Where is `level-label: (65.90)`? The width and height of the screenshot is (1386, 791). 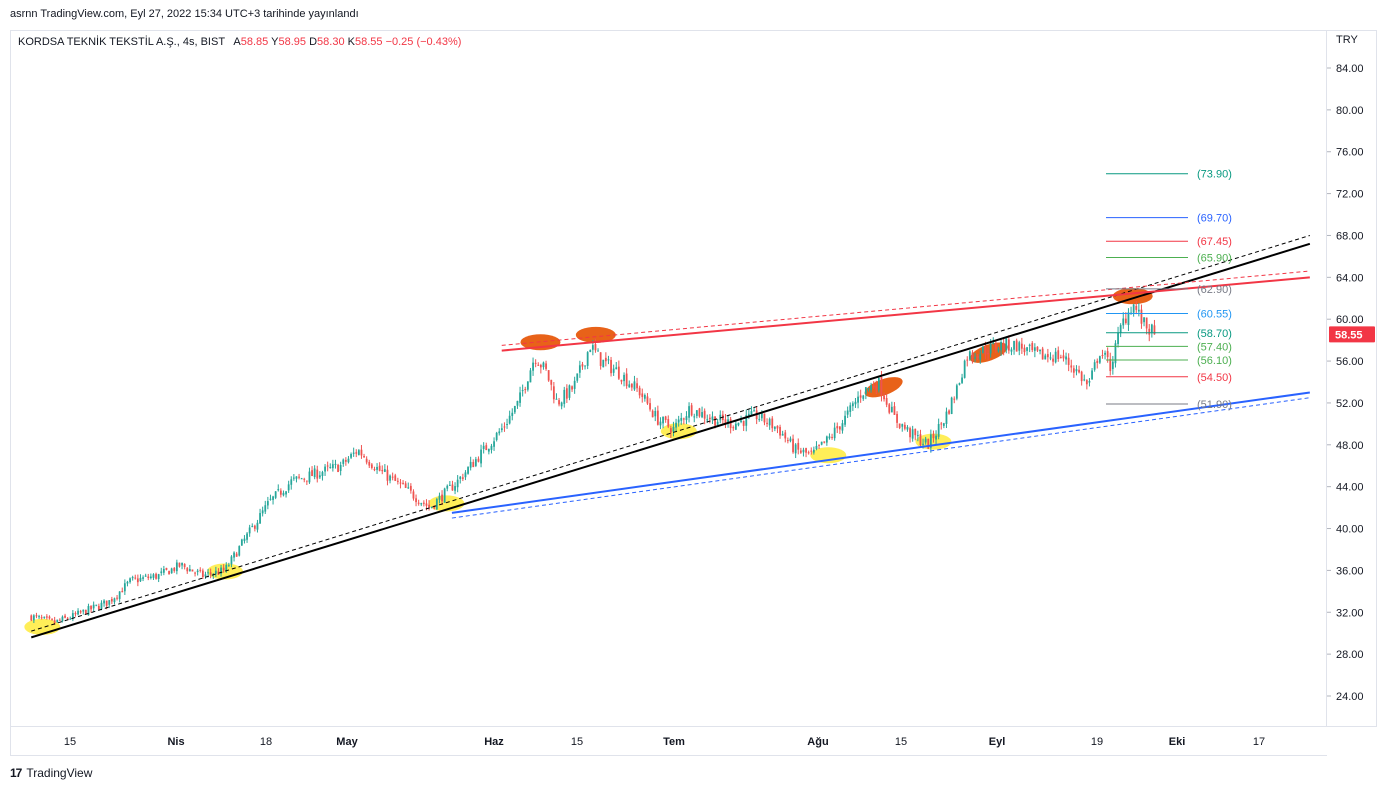 level-label: (65.90) is located at coordinates (1214, 258).